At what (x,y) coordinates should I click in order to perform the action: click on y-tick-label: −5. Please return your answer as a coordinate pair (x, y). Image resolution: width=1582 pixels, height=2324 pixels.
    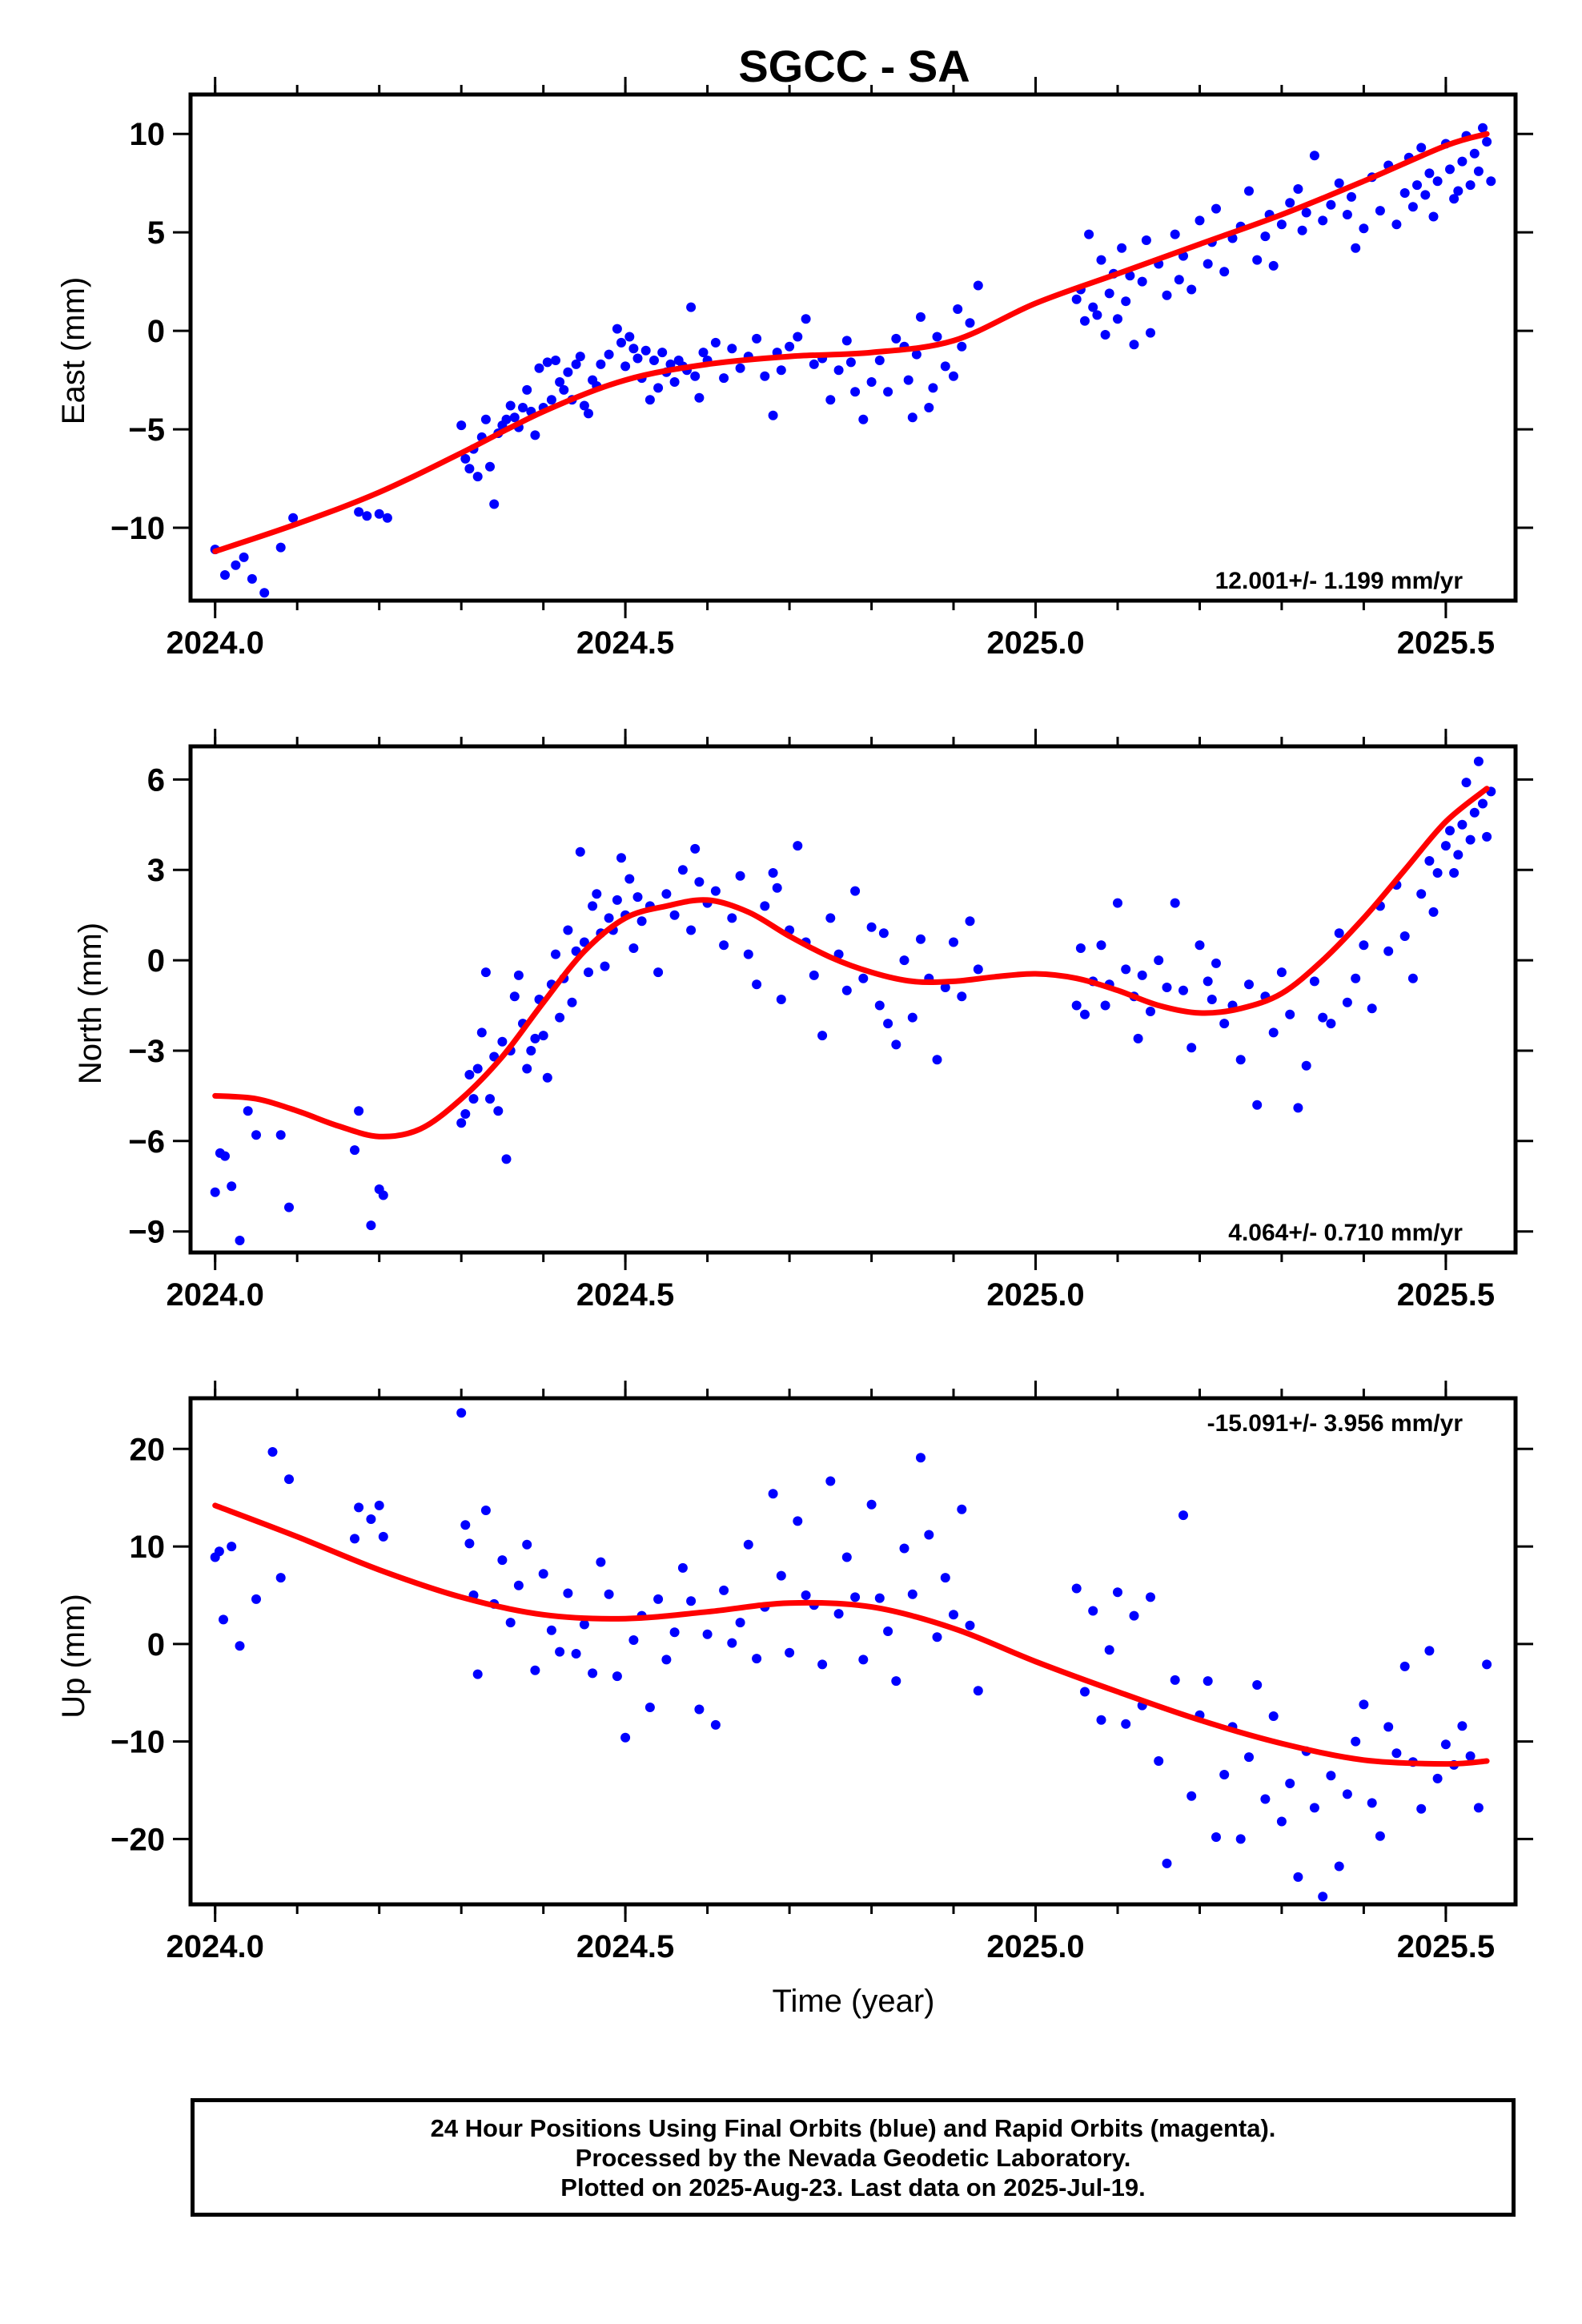
    Looking at the image, I should click on (146, 430).